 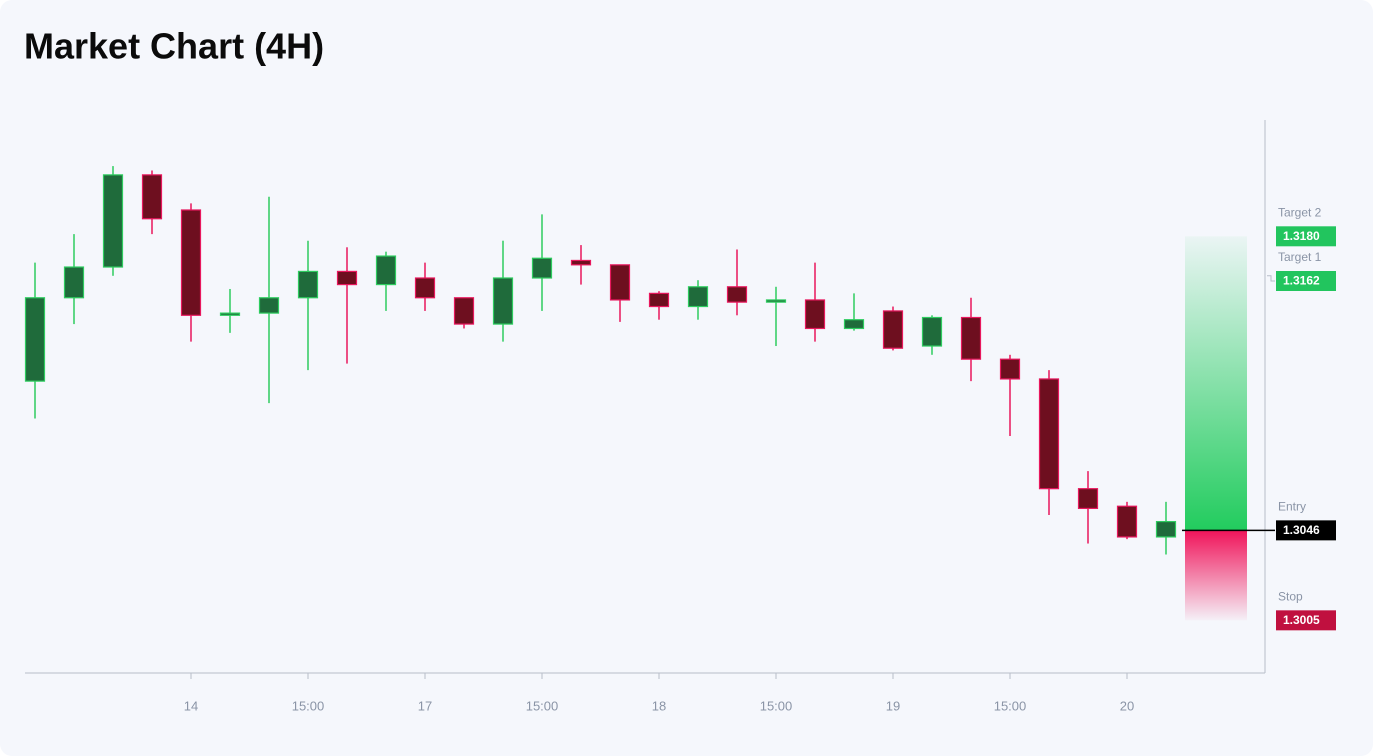 What do you see at coordinates (659, 705) in the screenshot?
I see `x-tick-label: 18` at bounding box center [659, 705].